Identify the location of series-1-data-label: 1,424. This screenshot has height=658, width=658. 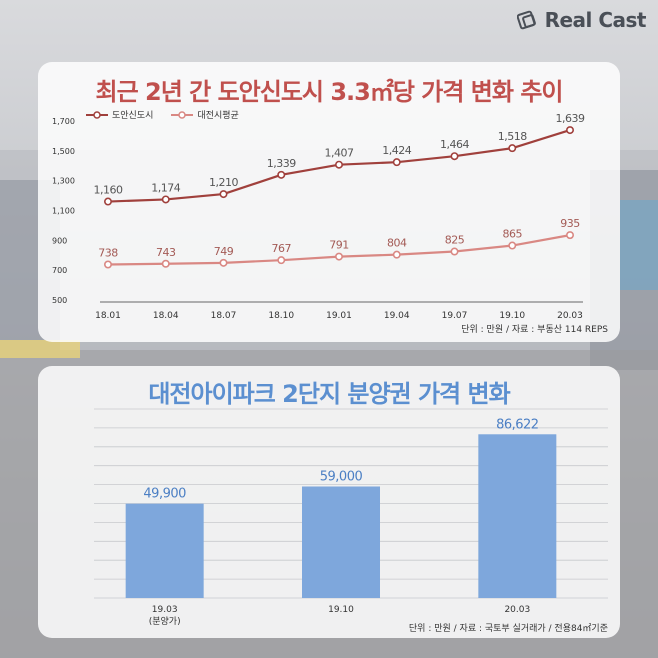
(396, 150).